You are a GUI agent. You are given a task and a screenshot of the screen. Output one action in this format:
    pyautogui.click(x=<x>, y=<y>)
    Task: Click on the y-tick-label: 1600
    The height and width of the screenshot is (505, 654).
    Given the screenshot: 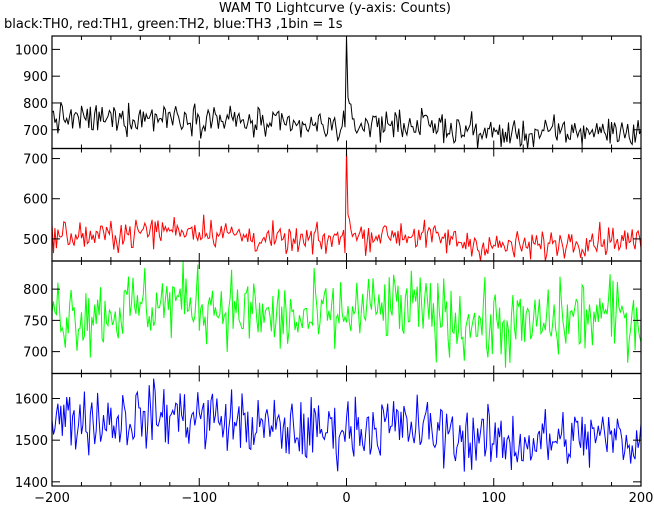 What is the action you would take?
    pyautogui.click(x=31, y=400)
    